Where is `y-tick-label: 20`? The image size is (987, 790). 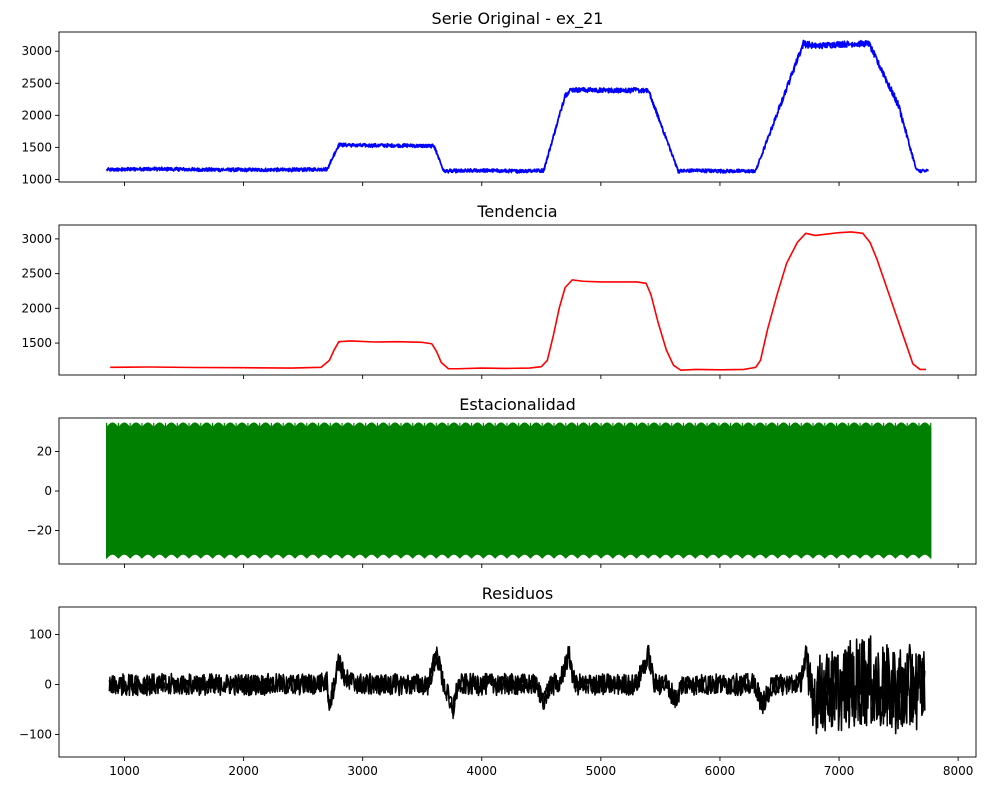
y-tick-label: 20 is located at coordinates (44, 452).